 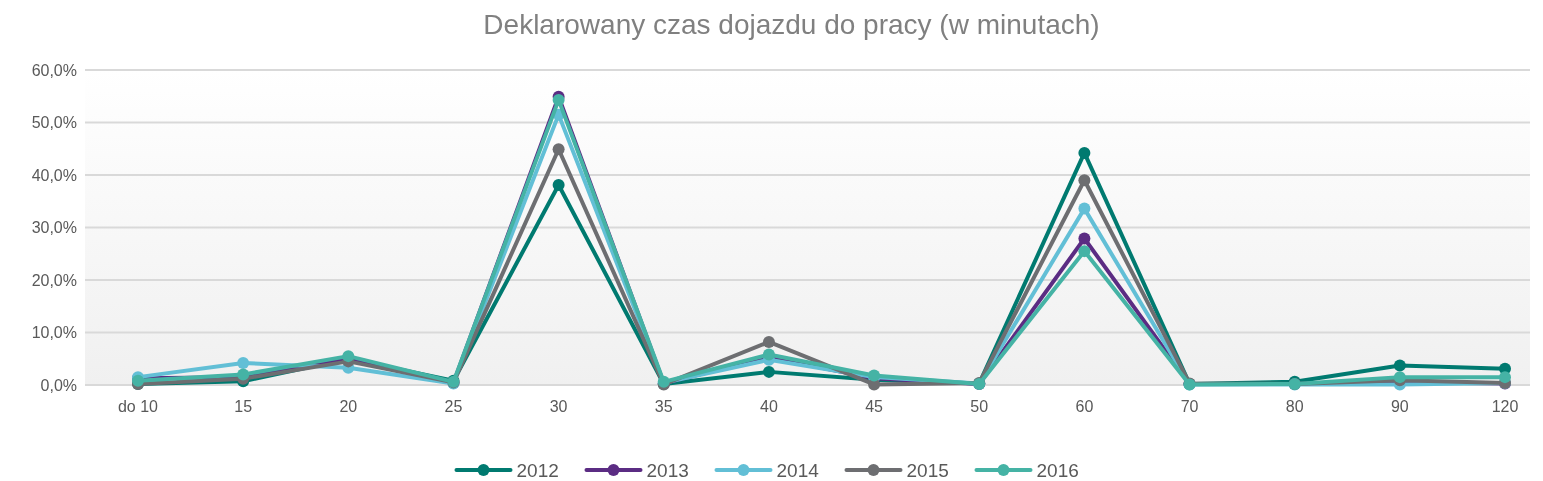 What do you see at coordinates (54, 123) in the screenshot?
I see `y-tick-label: 50,0%` at bounding box center [54, 123].